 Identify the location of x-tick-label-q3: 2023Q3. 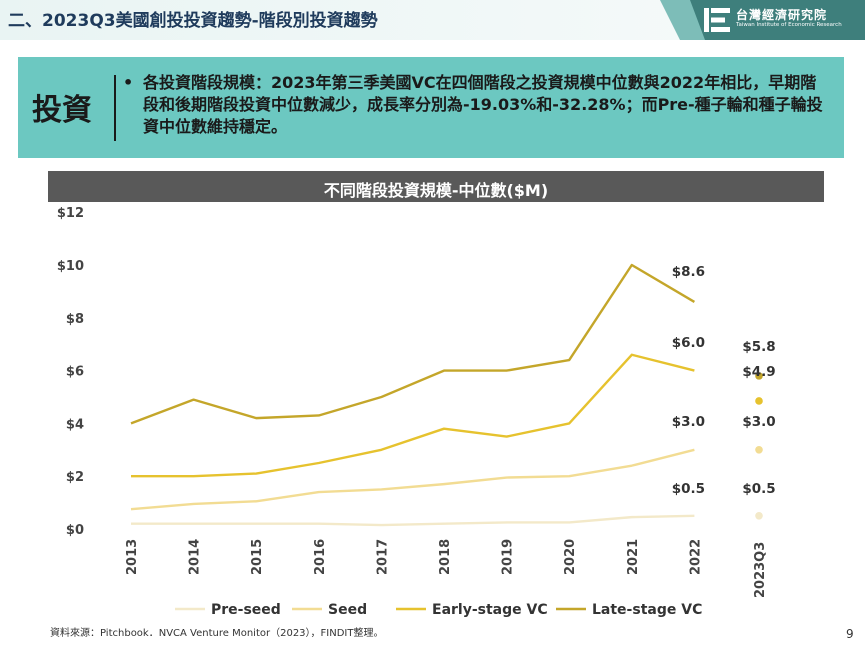
(760, 570).